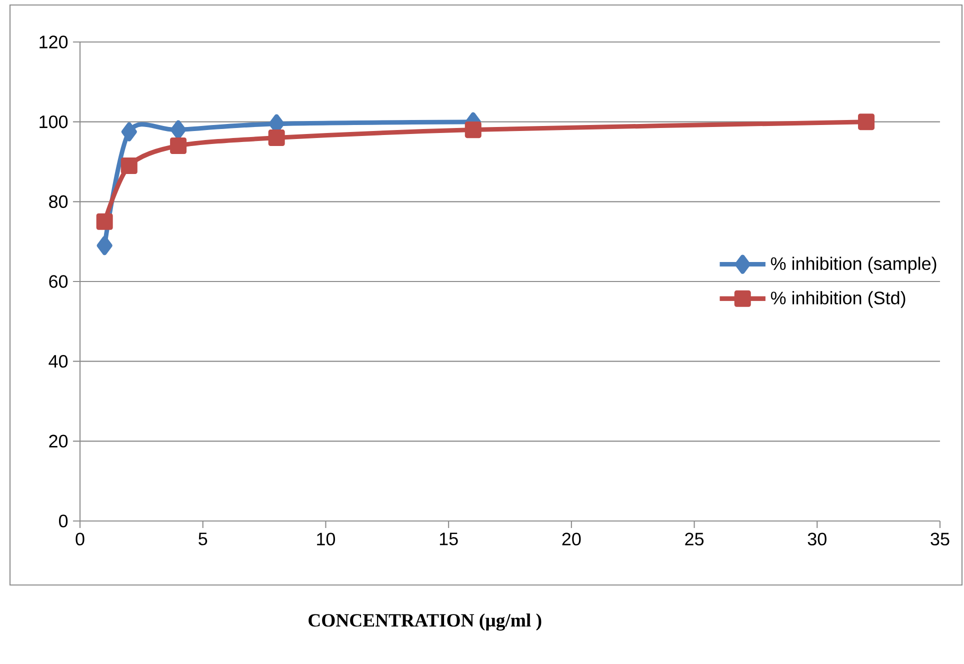 The image size is (964, 664). I want to click on y-tick-label: 100, so click(54, 121).